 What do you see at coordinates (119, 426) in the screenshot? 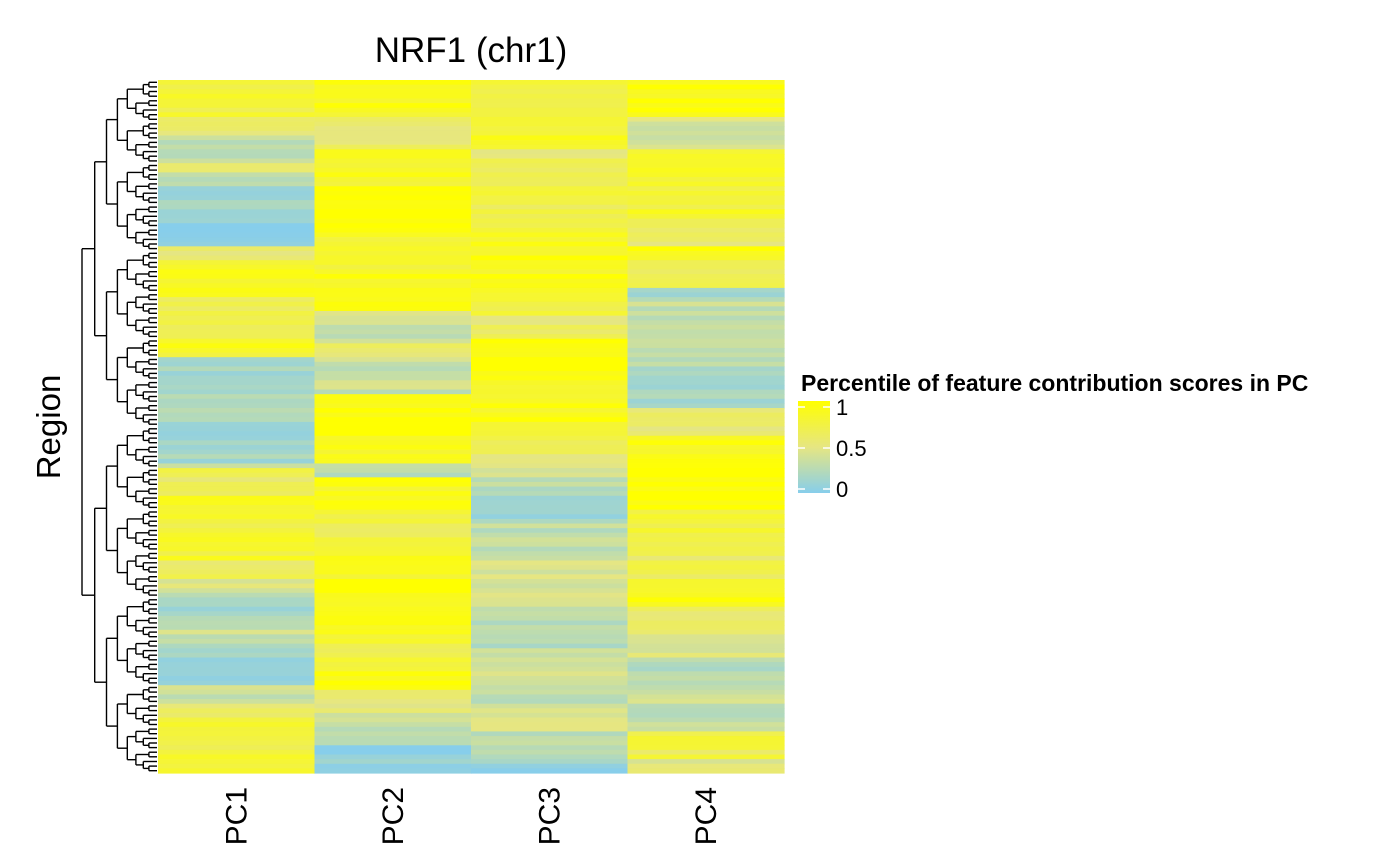
I see `row-dendrogram` at bounding box center [119, 426].